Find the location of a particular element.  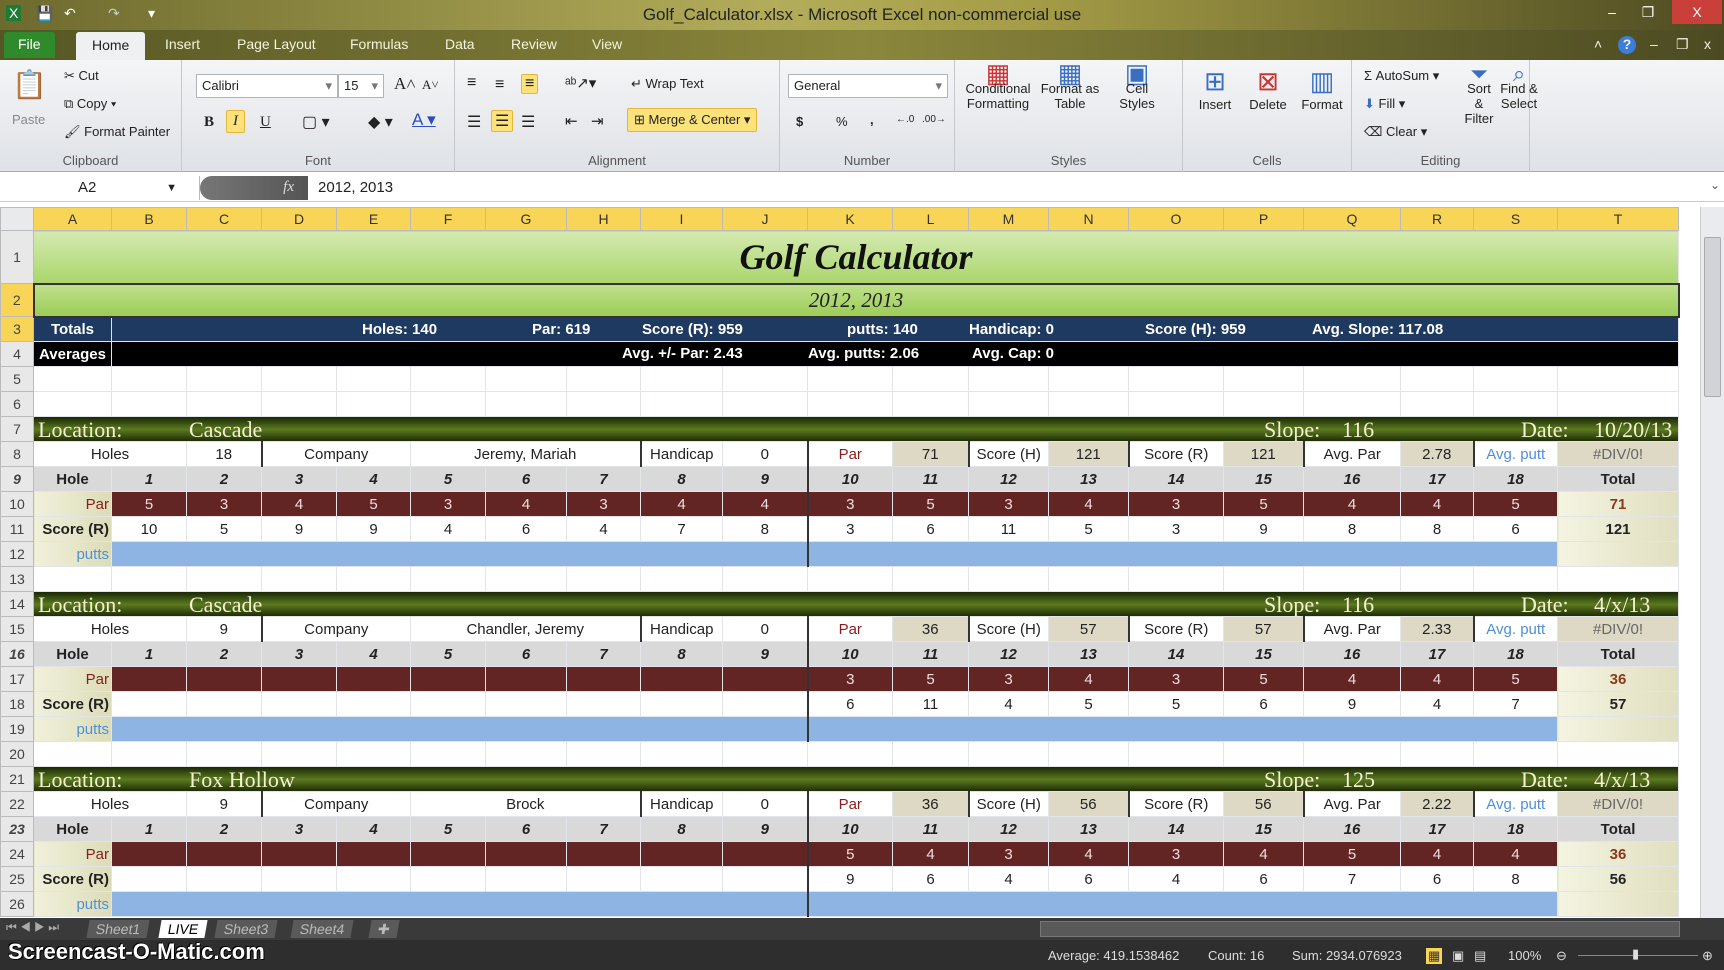

fill-color-icon: ◆ ▾ is located at coordinates (380, 122).